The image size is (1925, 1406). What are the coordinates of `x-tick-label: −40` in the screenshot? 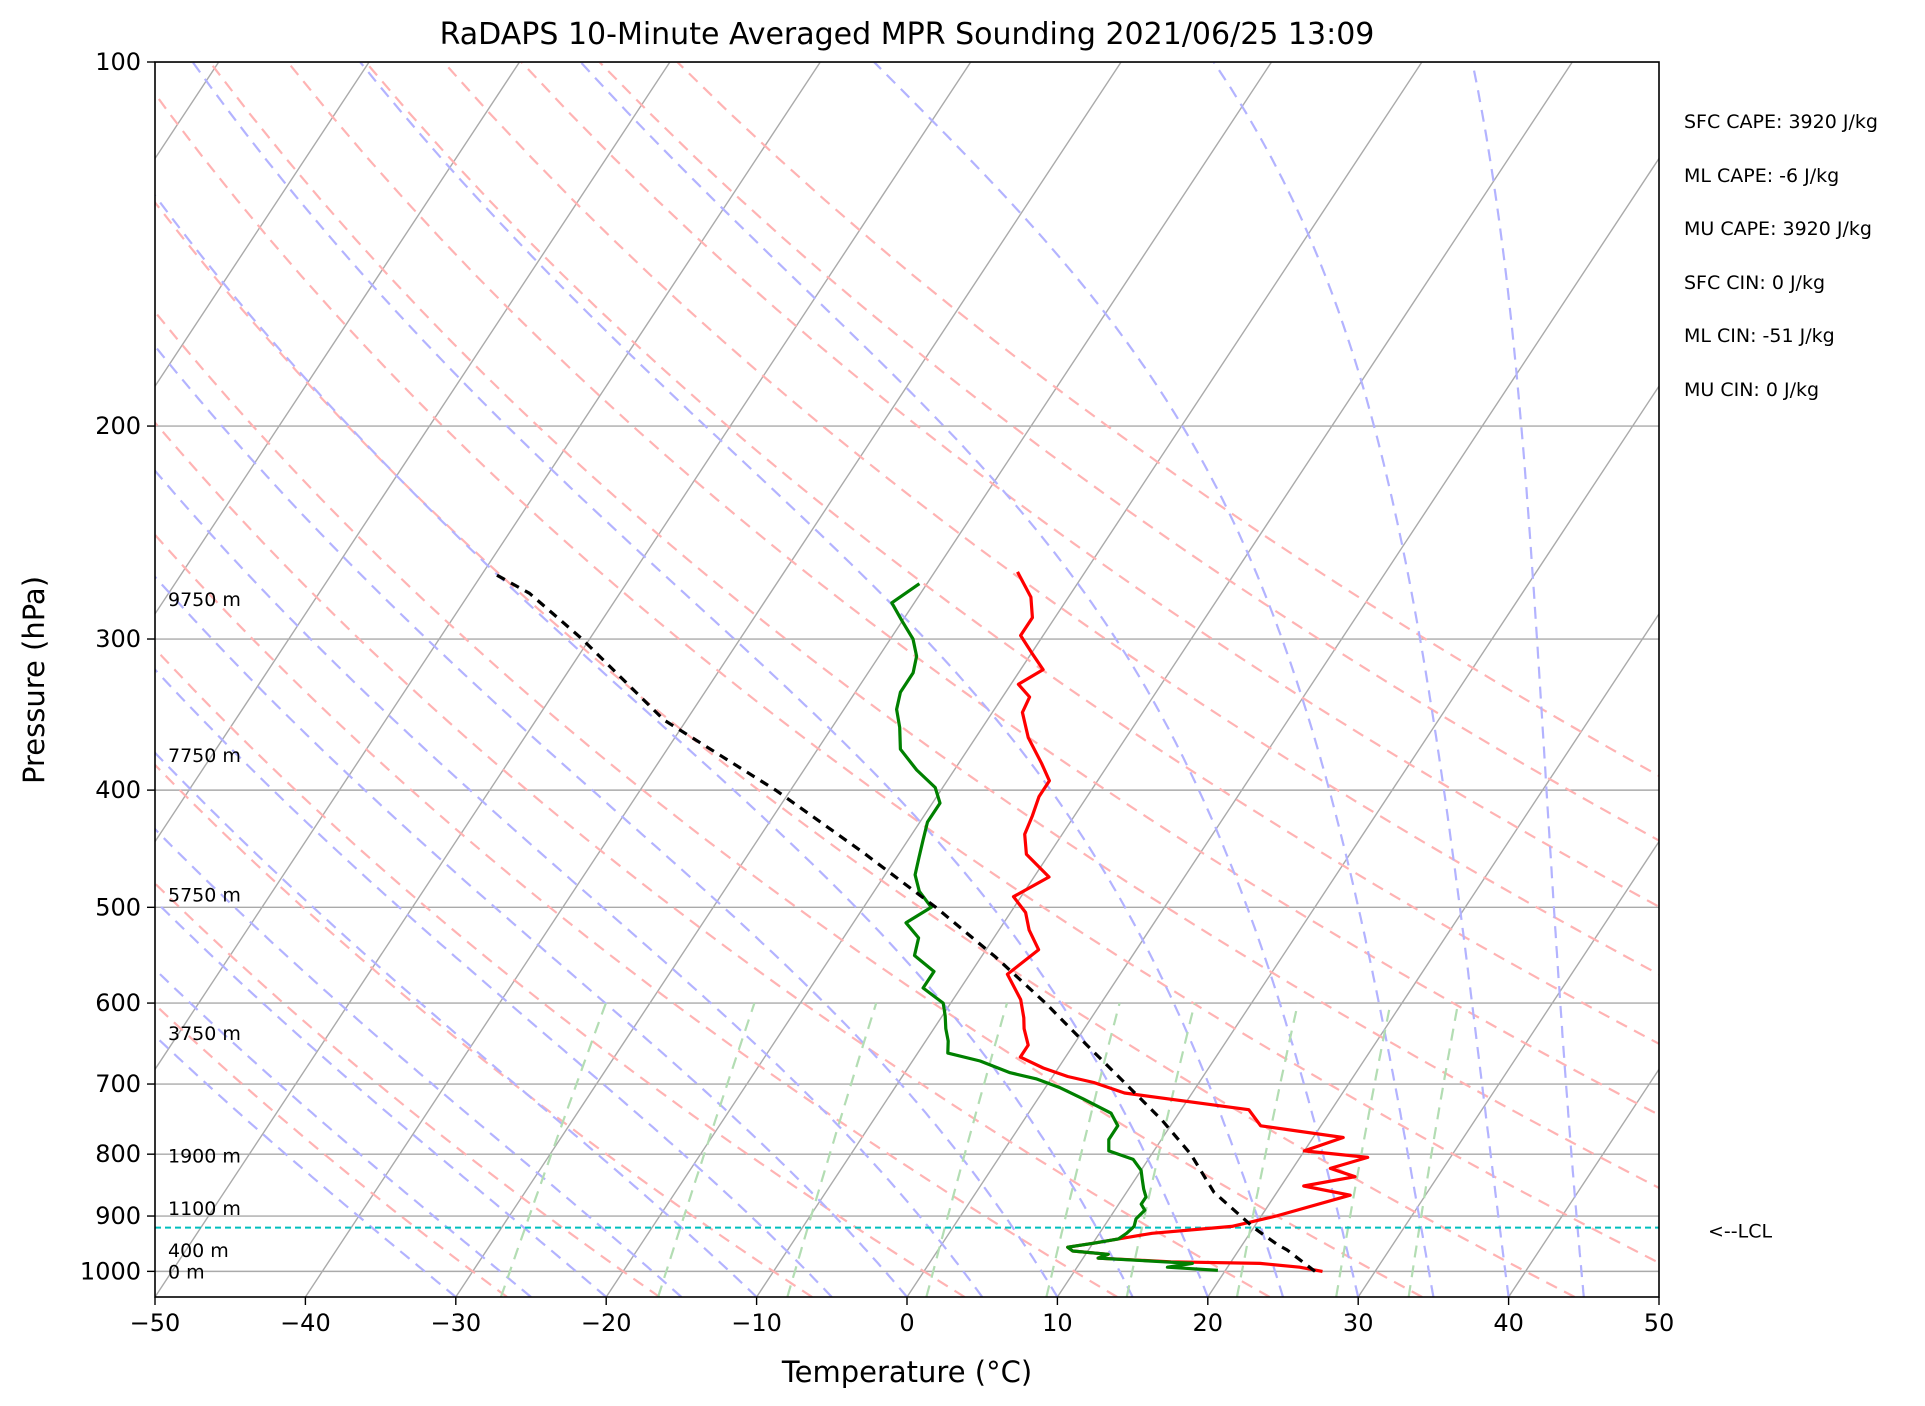 It's located at (305, 1323).